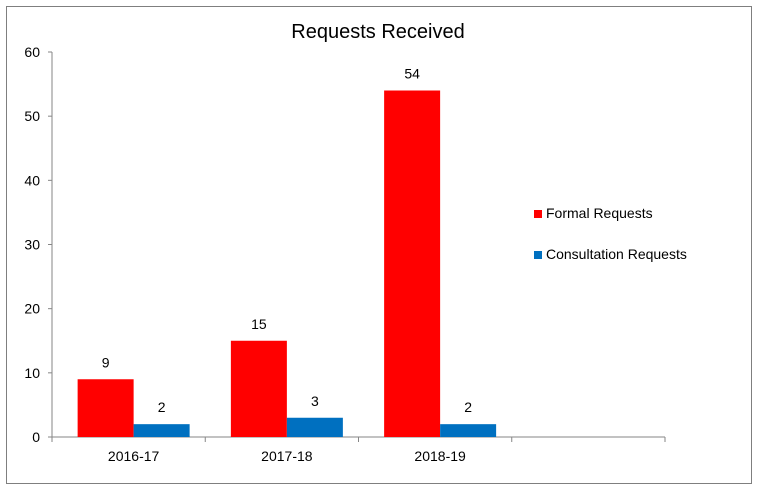 Image resolution: width=759 pixels, height=491 pixels. Describe the element at coordinates (412, 74) in the screenshot. I see `data-label: 54` at that location.